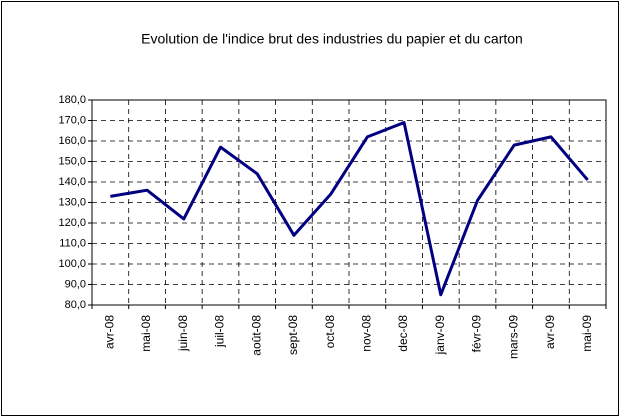  I want to click on x-tick-label: janv-09, so click(440, 335).